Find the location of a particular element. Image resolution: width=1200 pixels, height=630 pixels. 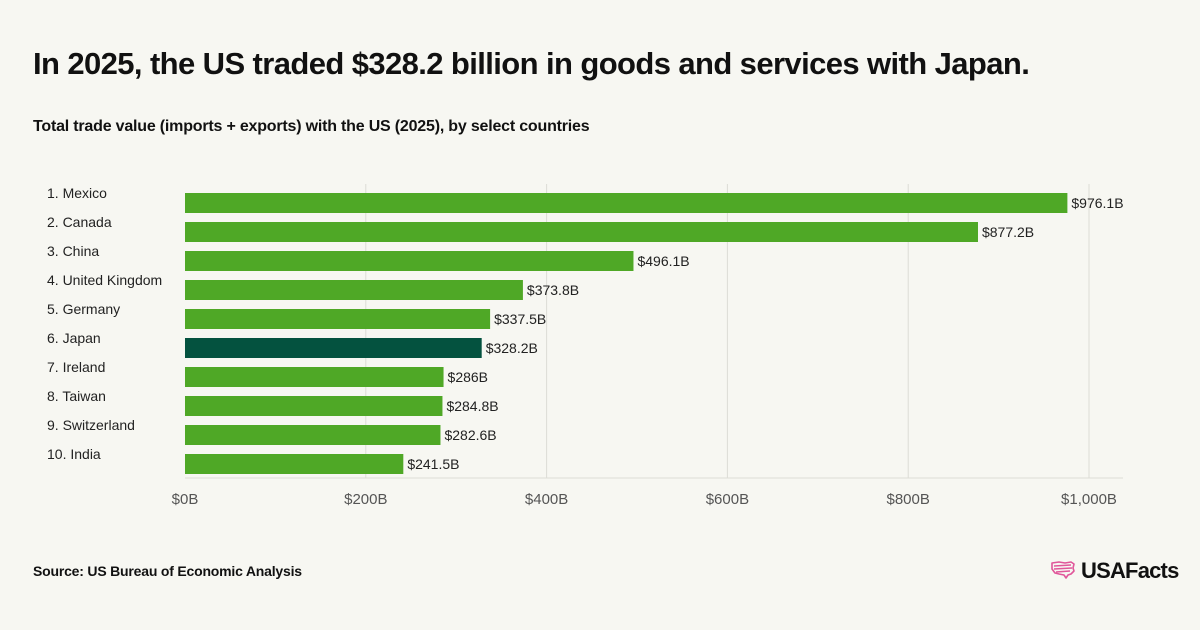

x-tick-label: $800B is located at coordinates (908, 499).